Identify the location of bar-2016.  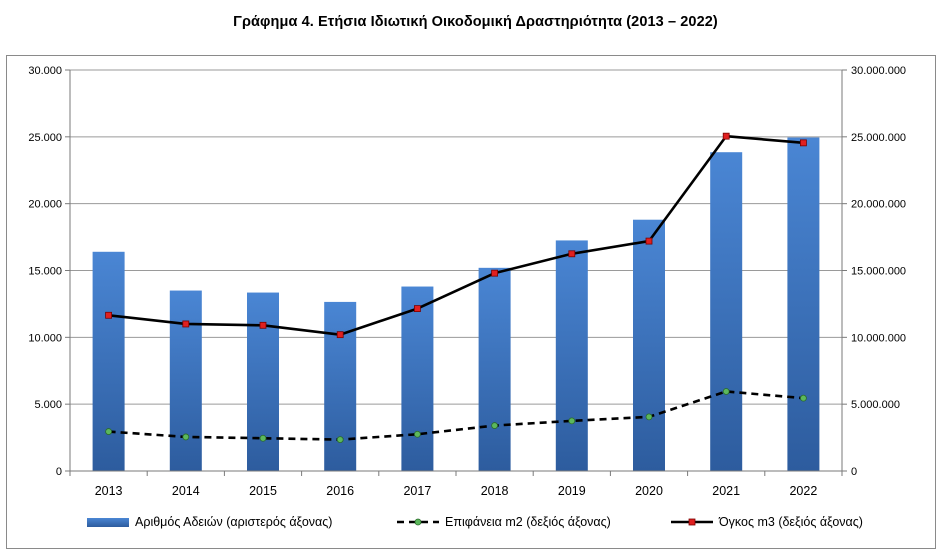
(340, 386).